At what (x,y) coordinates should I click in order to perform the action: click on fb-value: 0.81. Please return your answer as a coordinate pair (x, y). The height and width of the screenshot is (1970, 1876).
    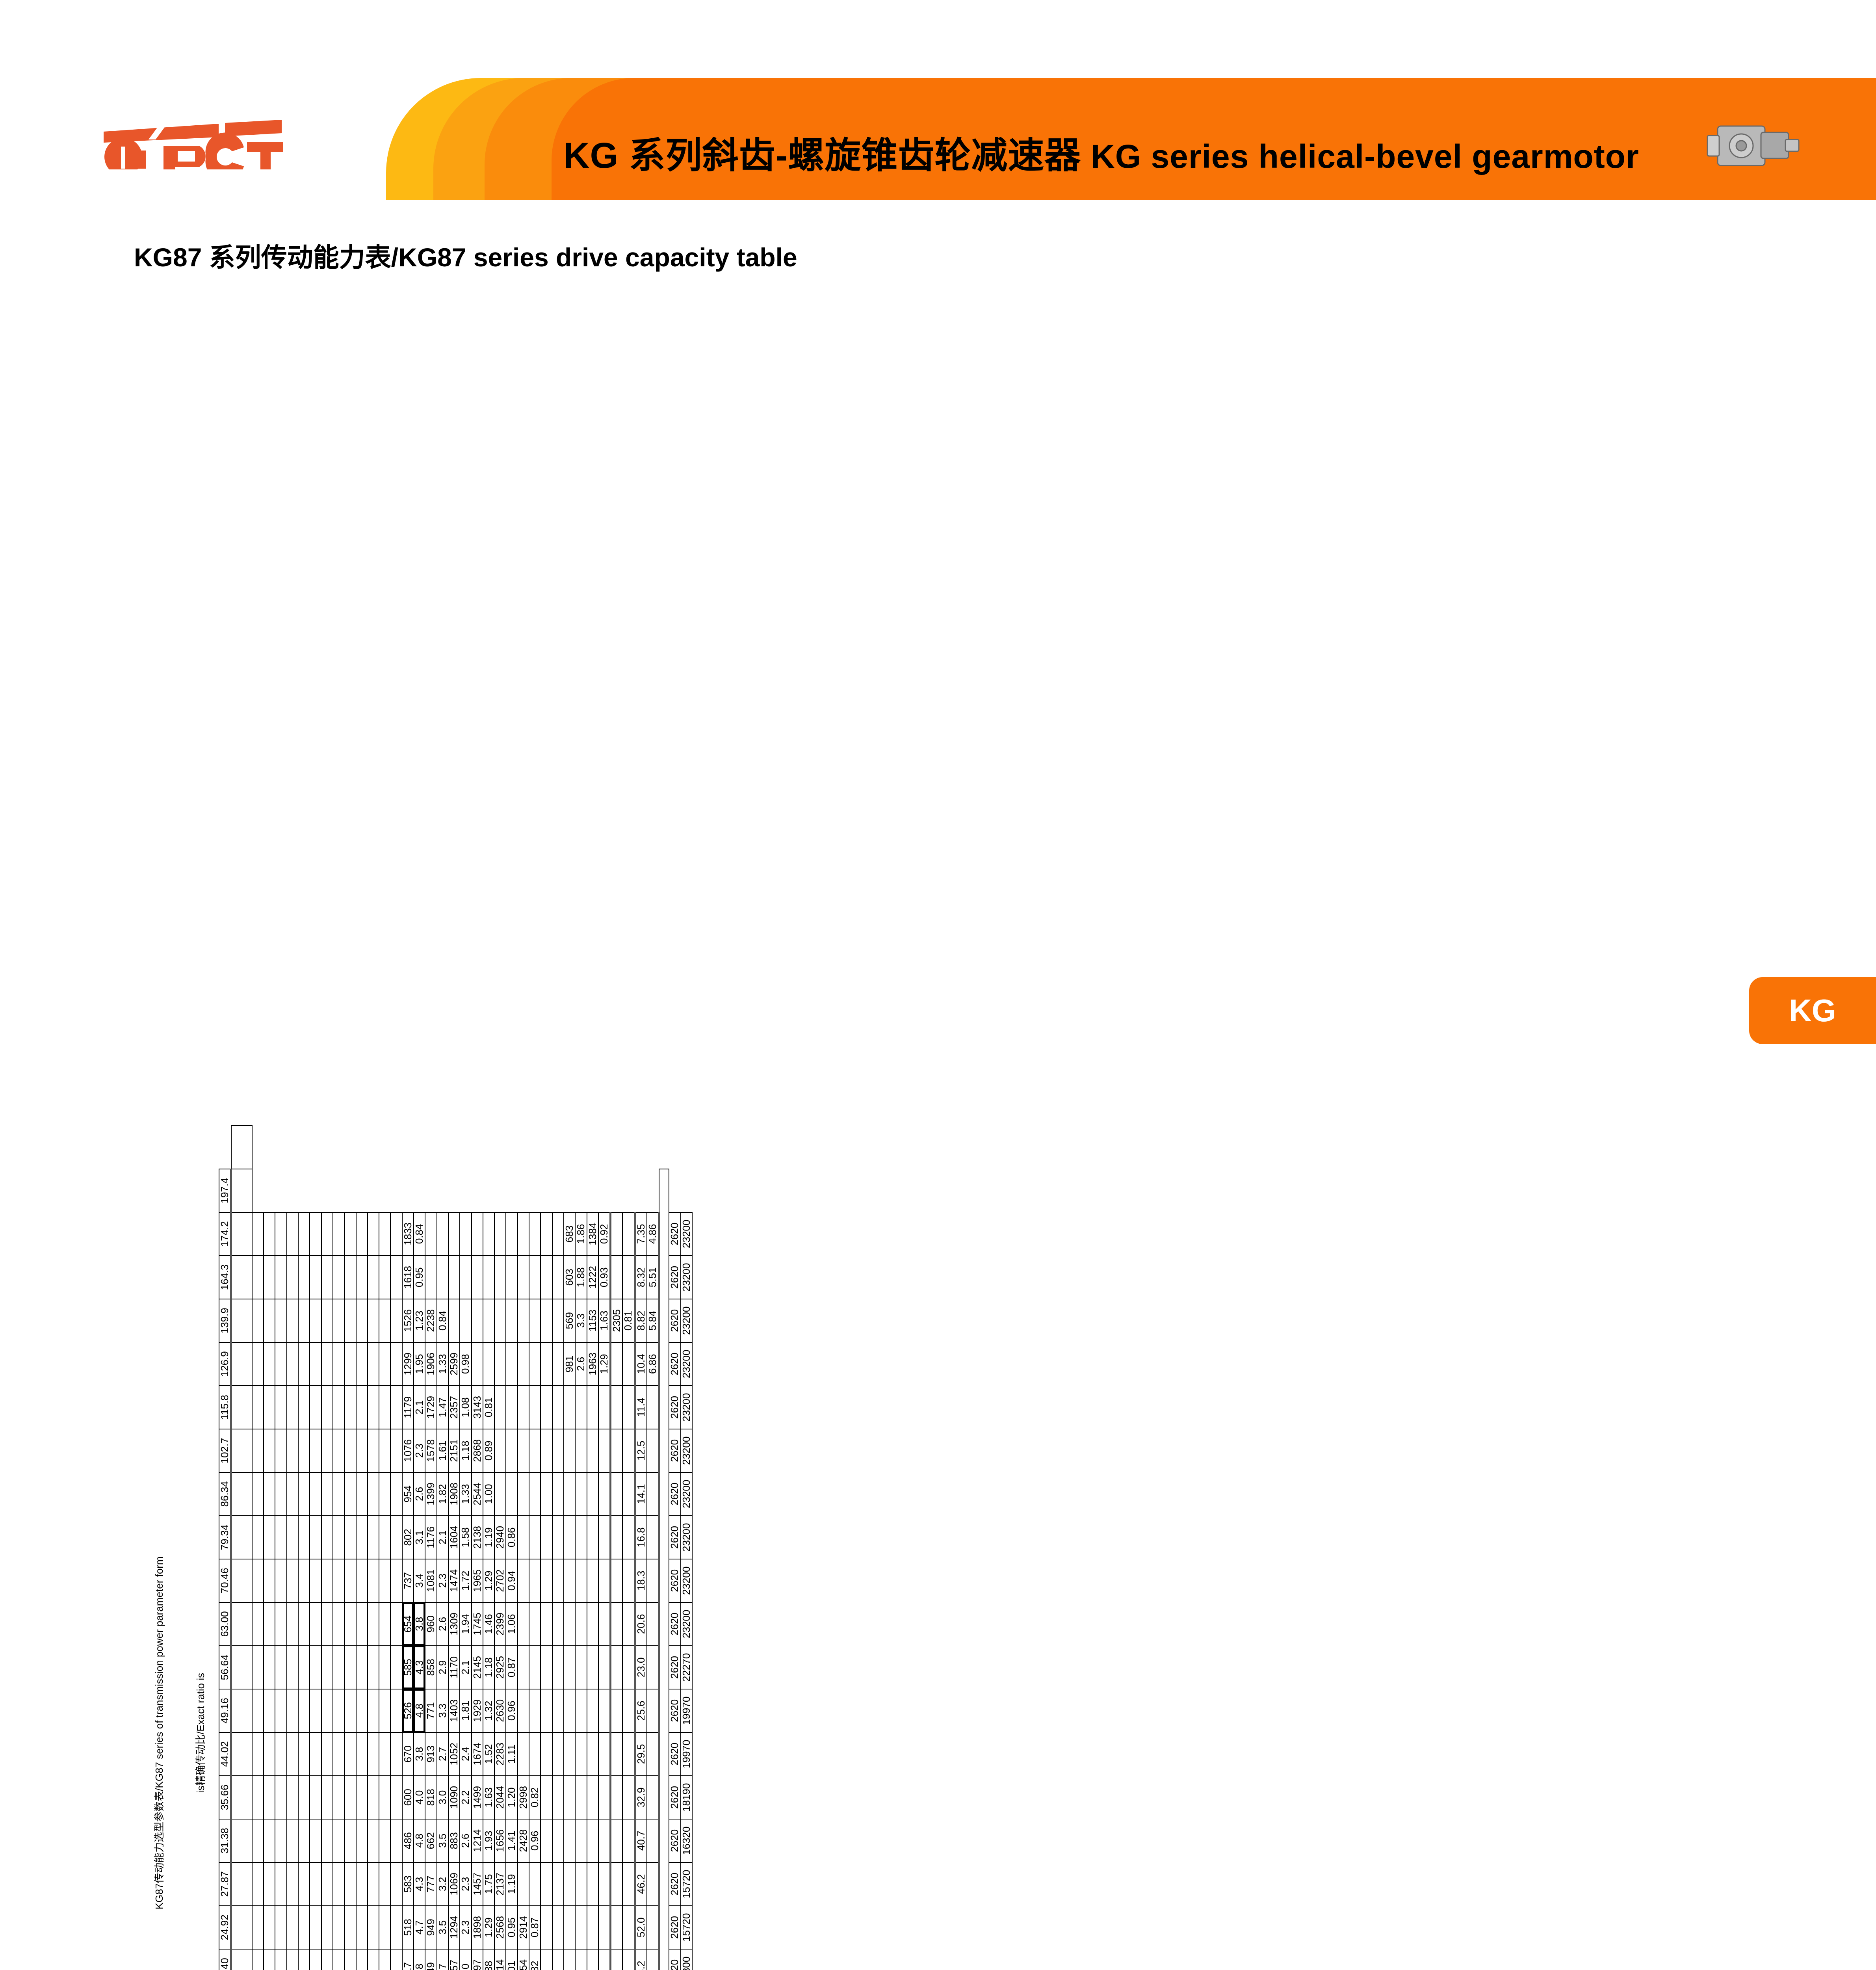
    Looking at the image, I should click on (628, 1320).